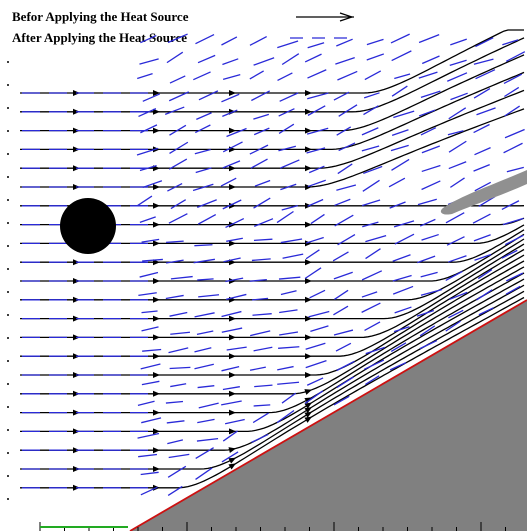 This screenshot has width=527, height=531. Describe the element at coordinates (99, 37) in the screenshot. I see `legend-after-label: After Applying the Heat Source` at that location.